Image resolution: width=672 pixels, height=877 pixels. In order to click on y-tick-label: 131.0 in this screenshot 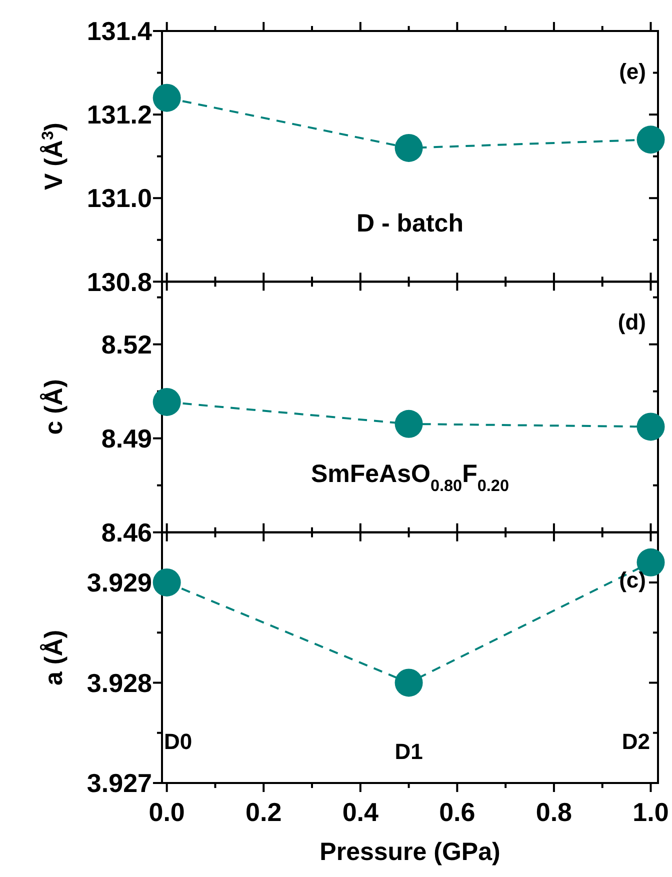, I will do `click(119, 198)`.